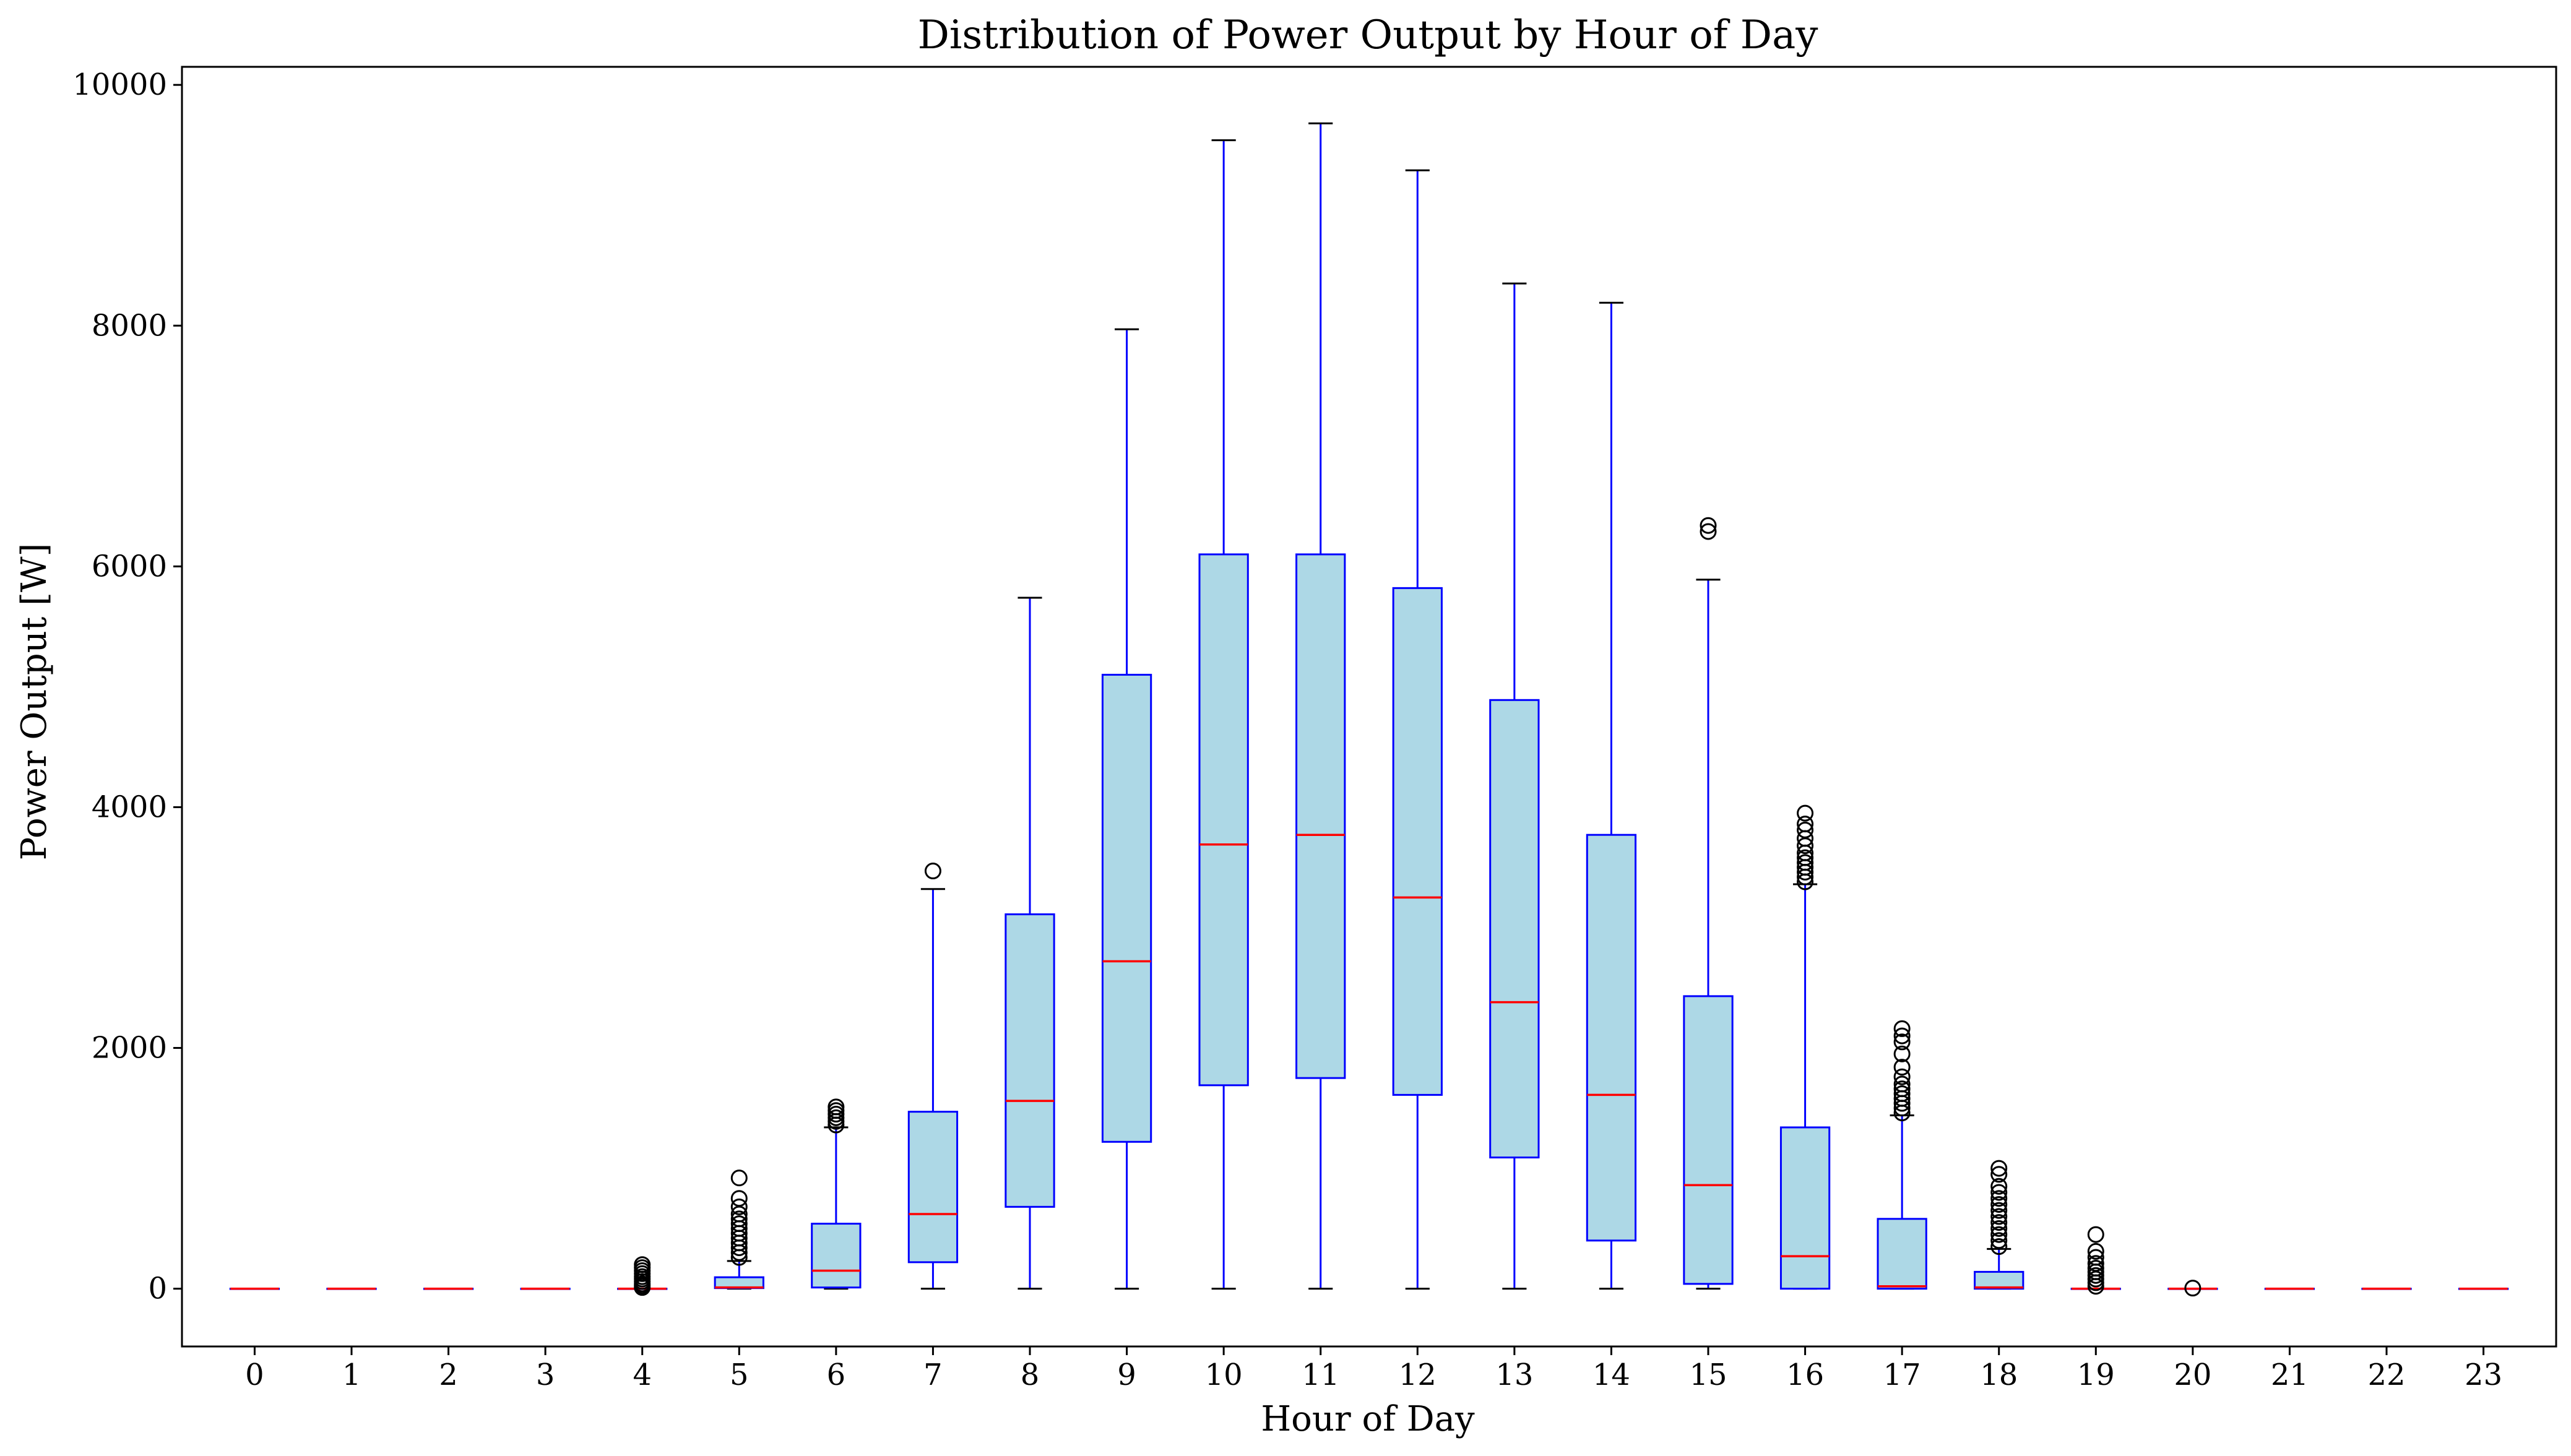 The width and height of the screenshot is (2571, 1456). I want to click on x-tick-label: 7, so click(933, 1375).